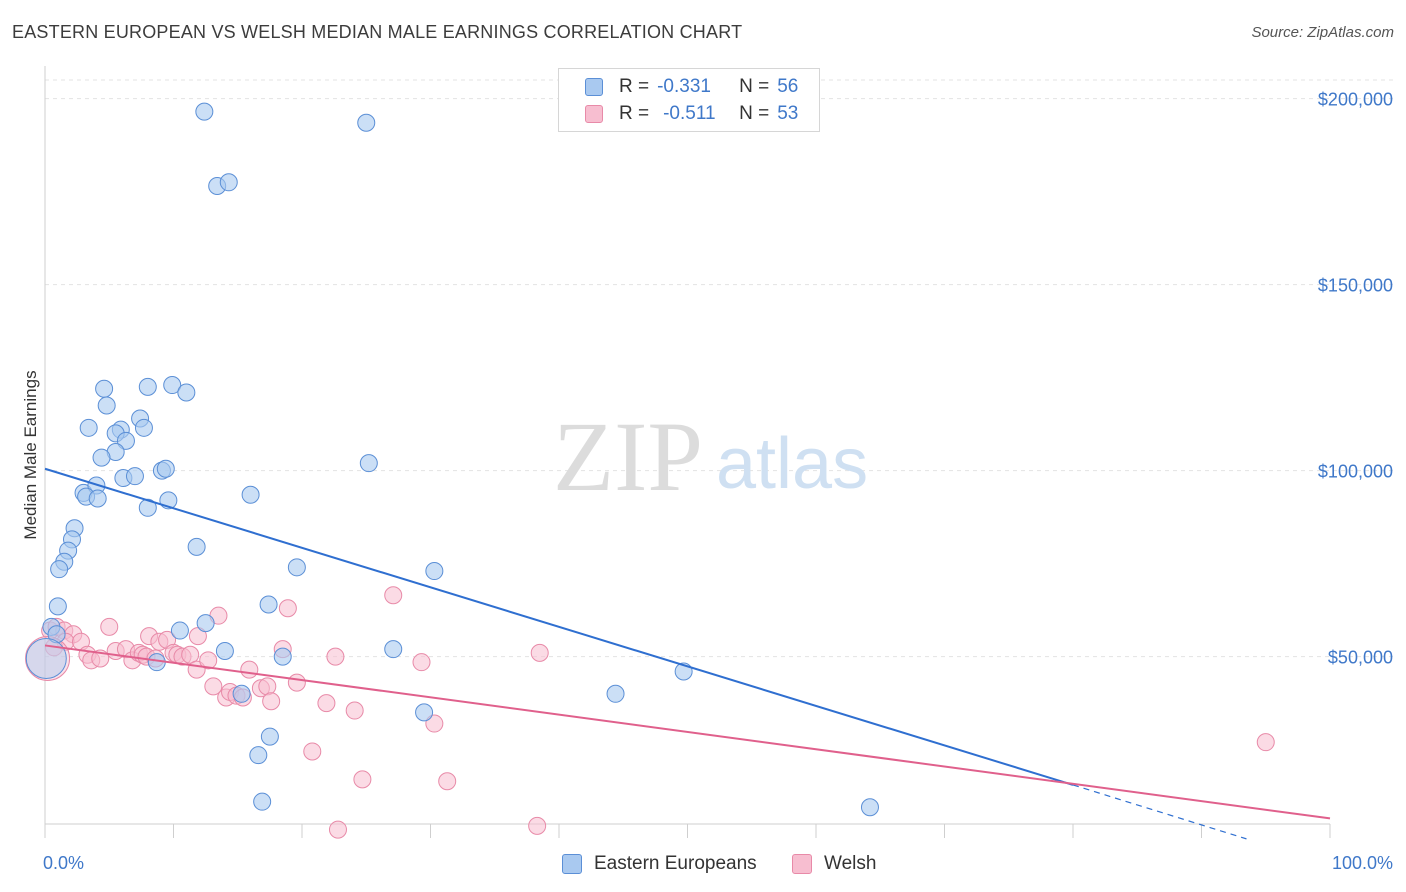 The height and width of the screenshot is (892, 1406). I want to click on bottom-legend-welsh: Welsh, so click(834, 864).